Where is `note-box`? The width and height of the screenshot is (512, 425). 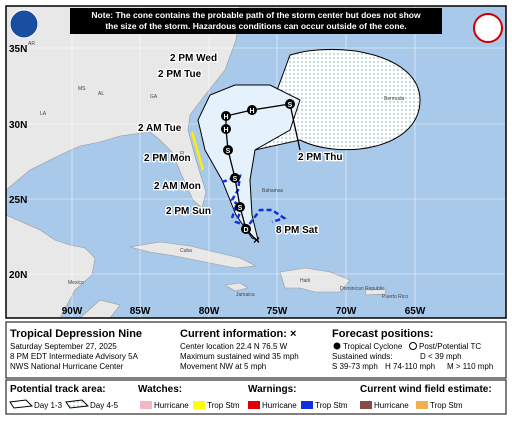
note-box is located at coordinates (256, 21).